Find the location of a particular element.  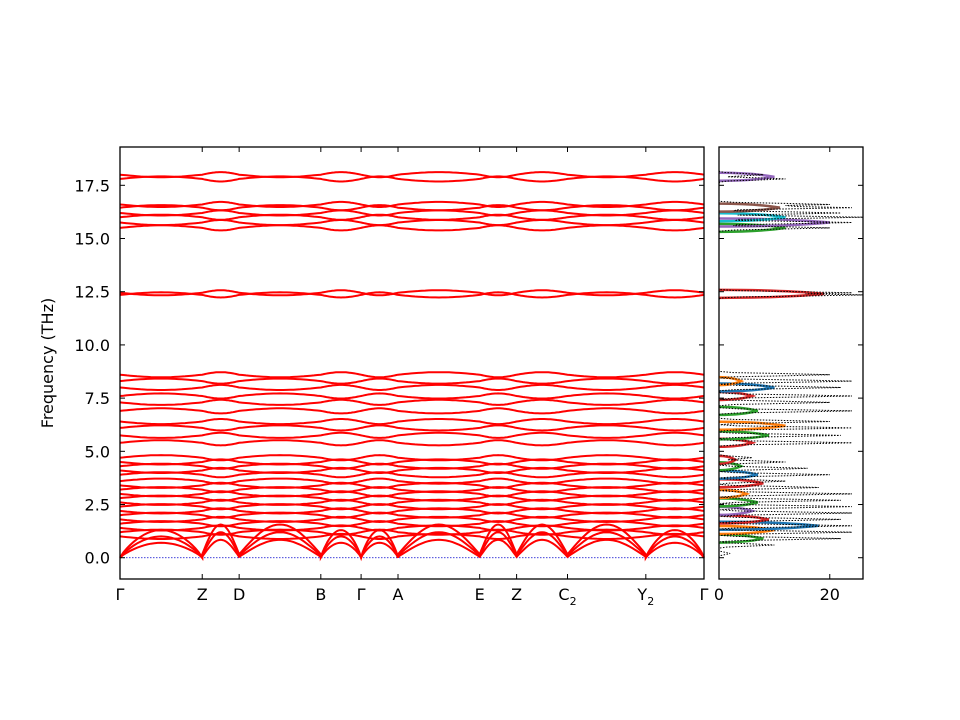

dos-panel: 0 20 is located at coordinates (789, 375).